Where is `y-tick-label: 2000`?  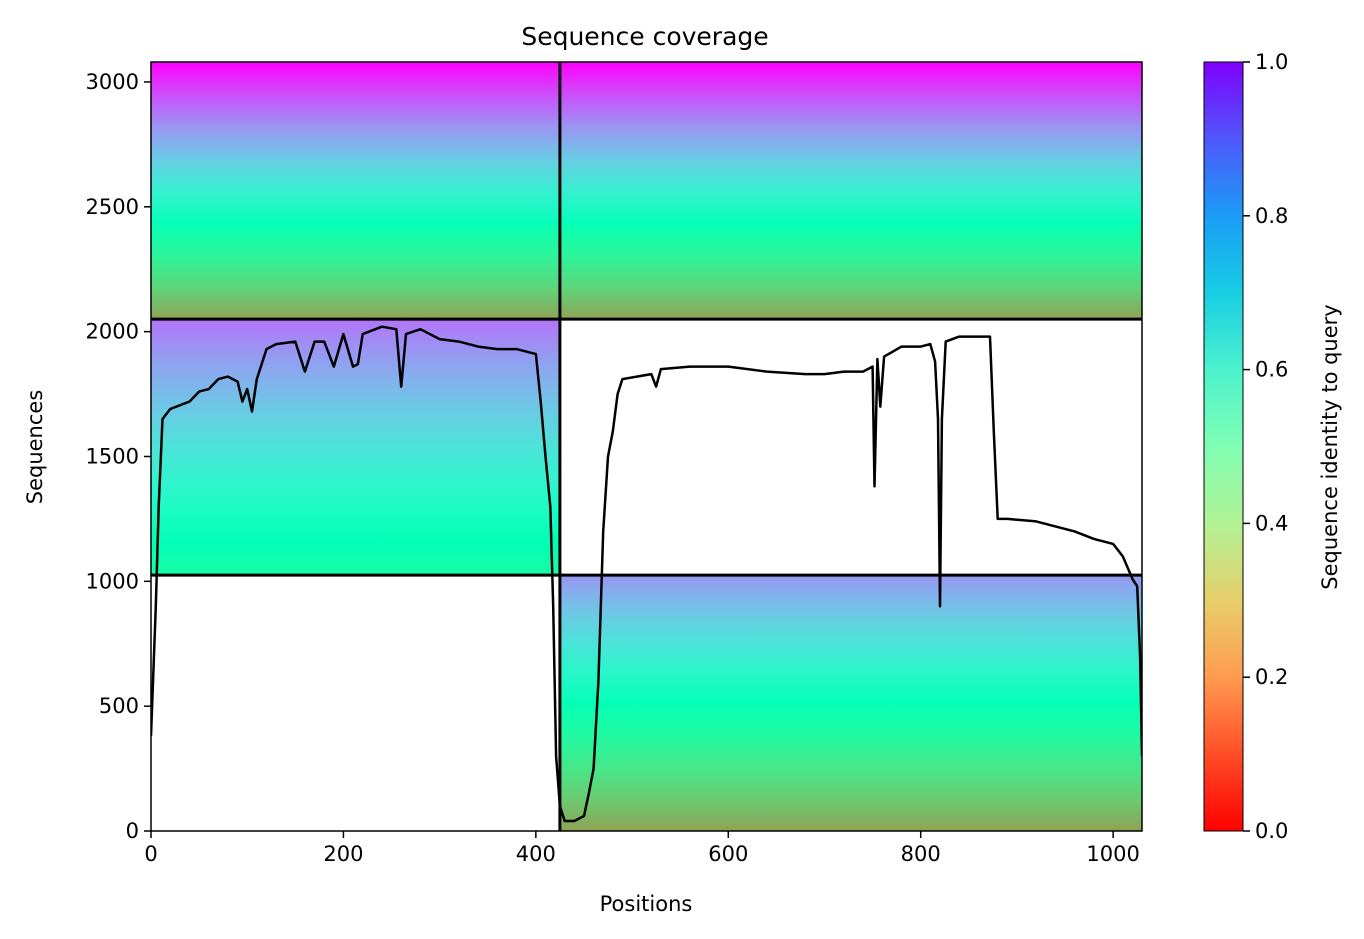
y-tick-label: 2000 is located at coordinates (112, 332).